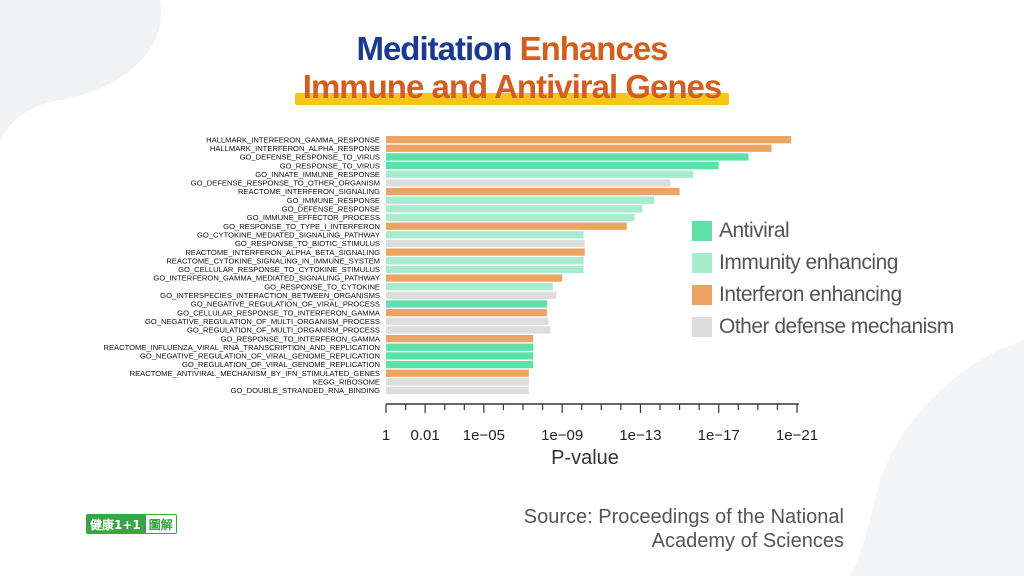  What do you see at coordinates (307, 243) in the screenshot?
I see `bar-label: GO_RESPONSE_TO_BIOTIC_STIMULUS` at bounding box center [307, 243].